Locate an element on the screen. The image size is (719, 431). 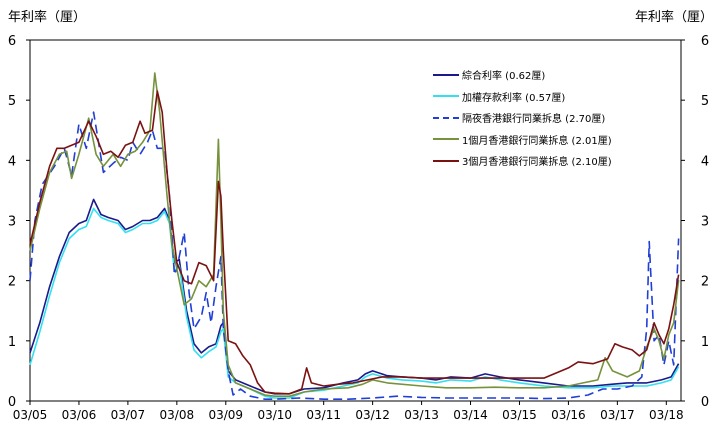
x-tick-label: 03/09 is located at coordinates (225, 415).